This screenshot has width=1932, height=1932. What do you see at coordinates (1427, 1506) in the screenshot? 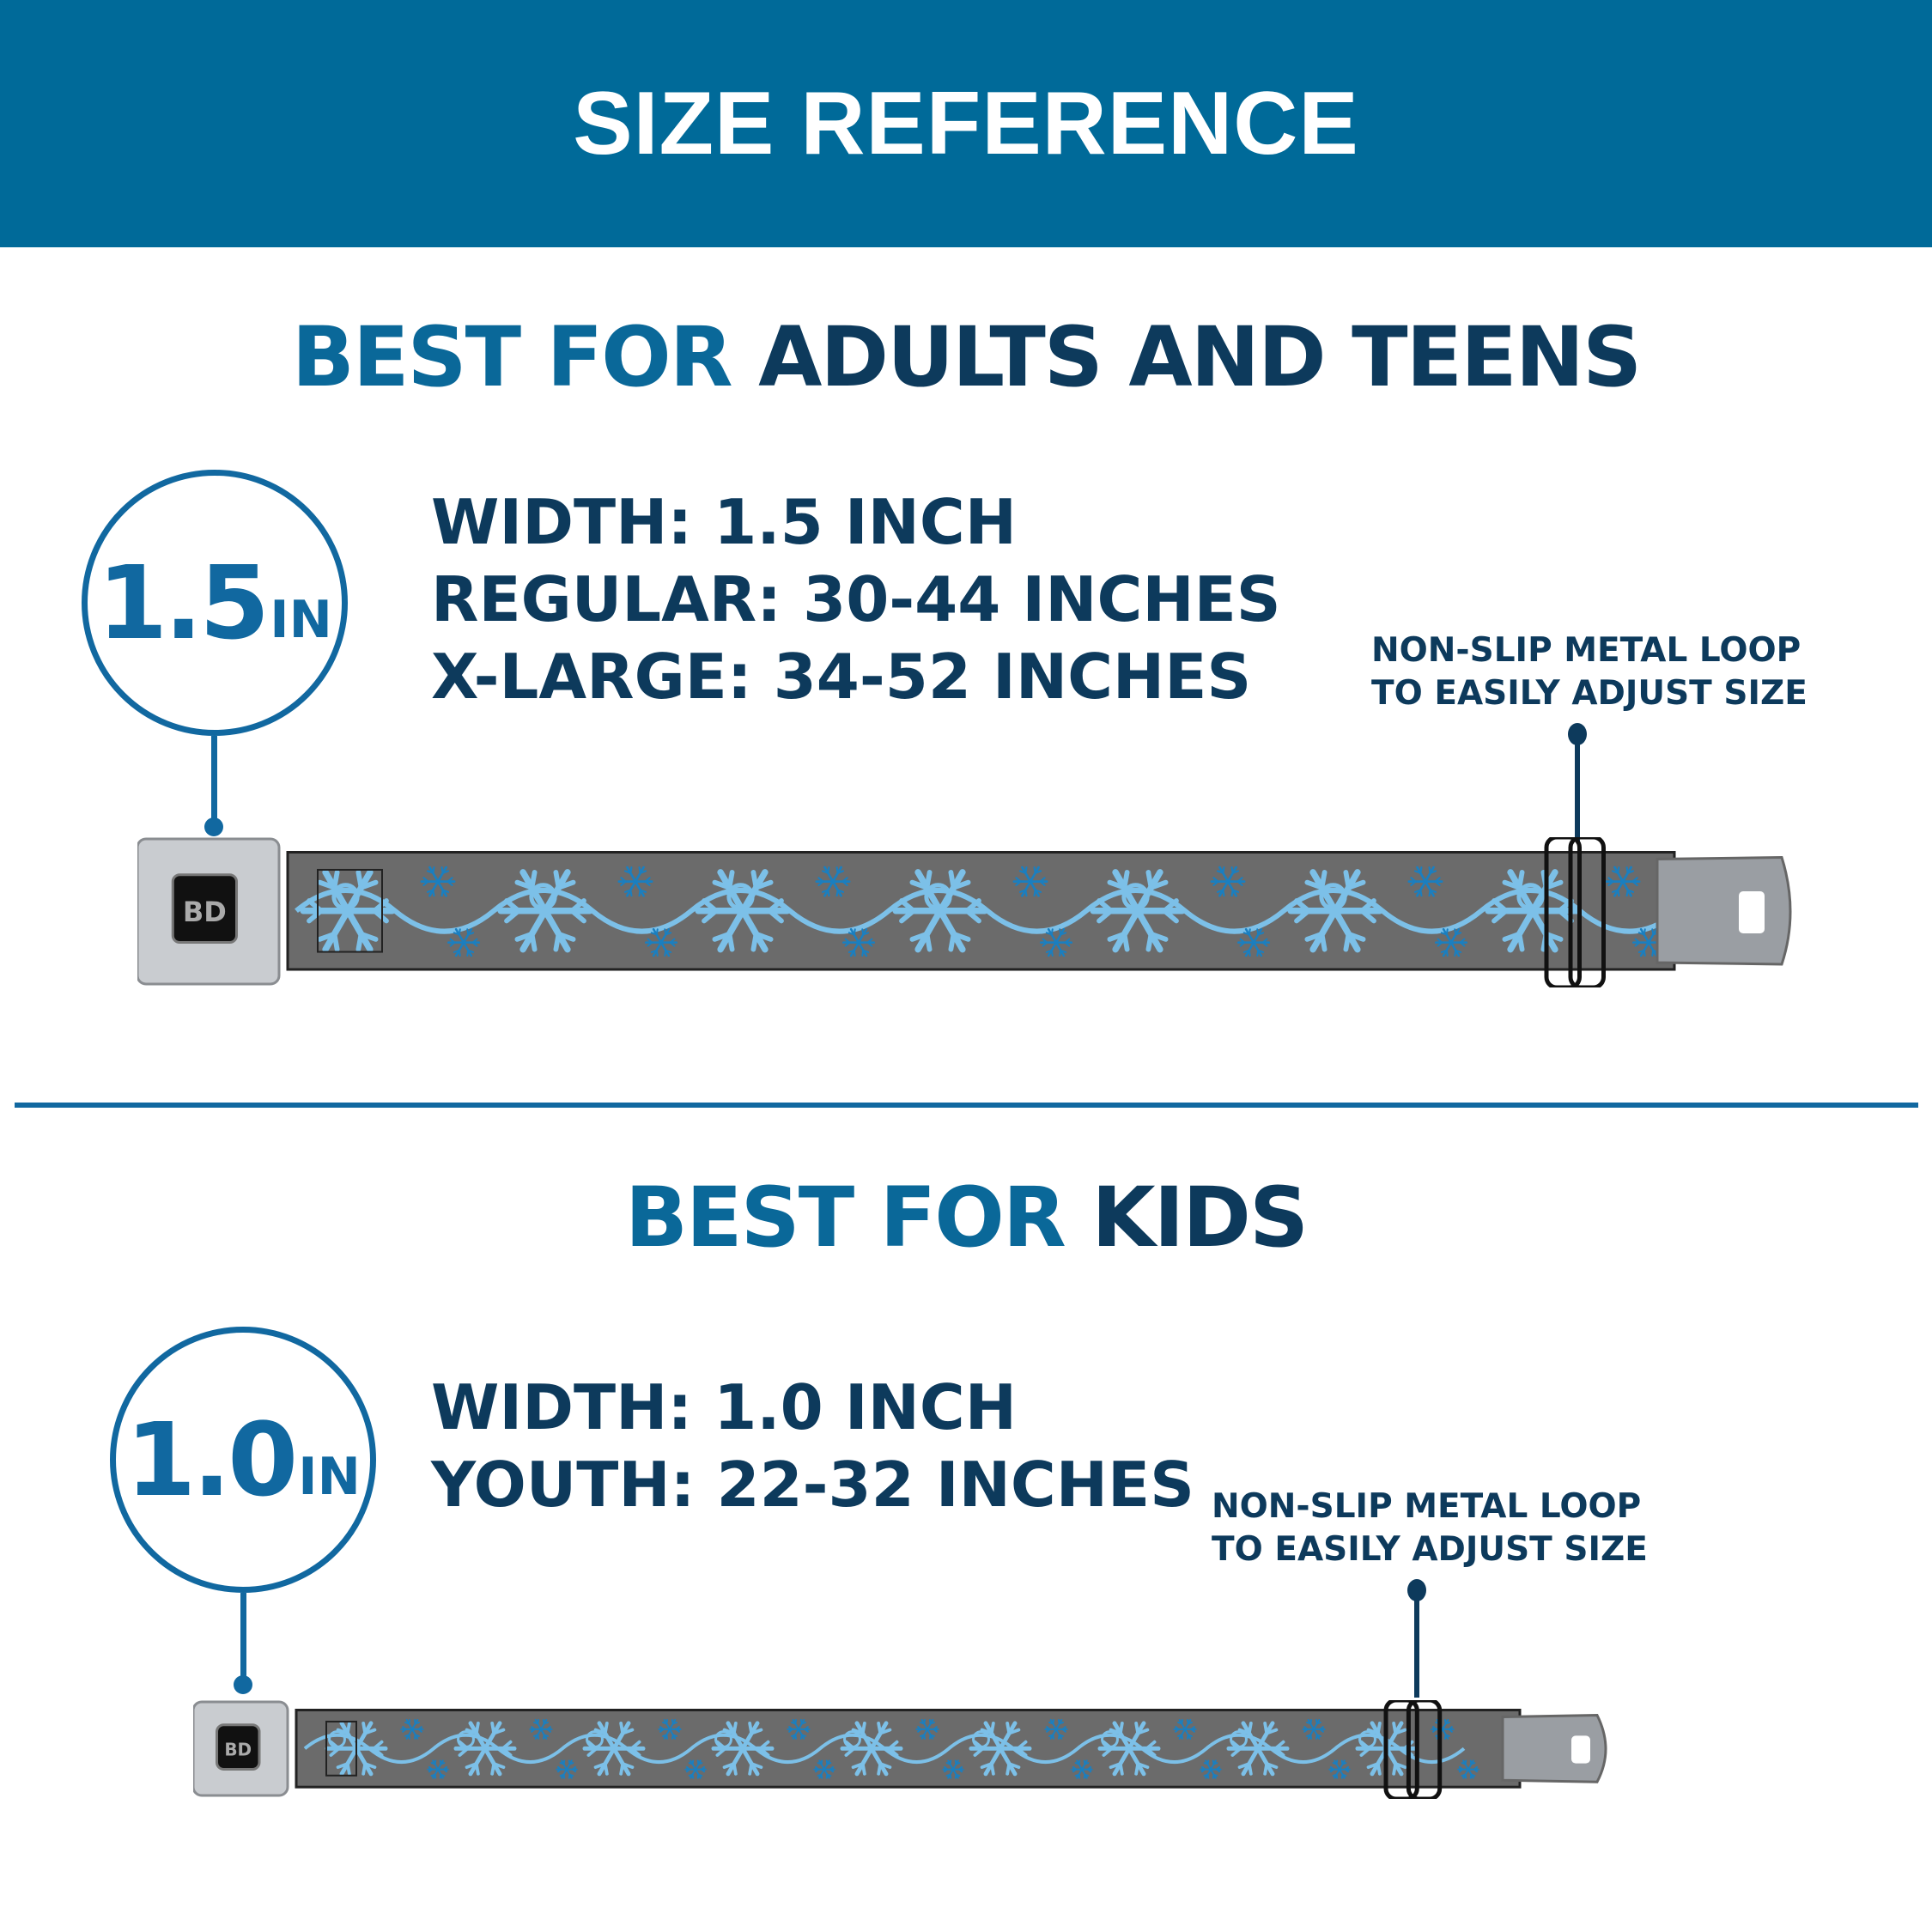
I see `note-line: NON-SLIP METAL LOOP` at bounding box center [1427, 1506].